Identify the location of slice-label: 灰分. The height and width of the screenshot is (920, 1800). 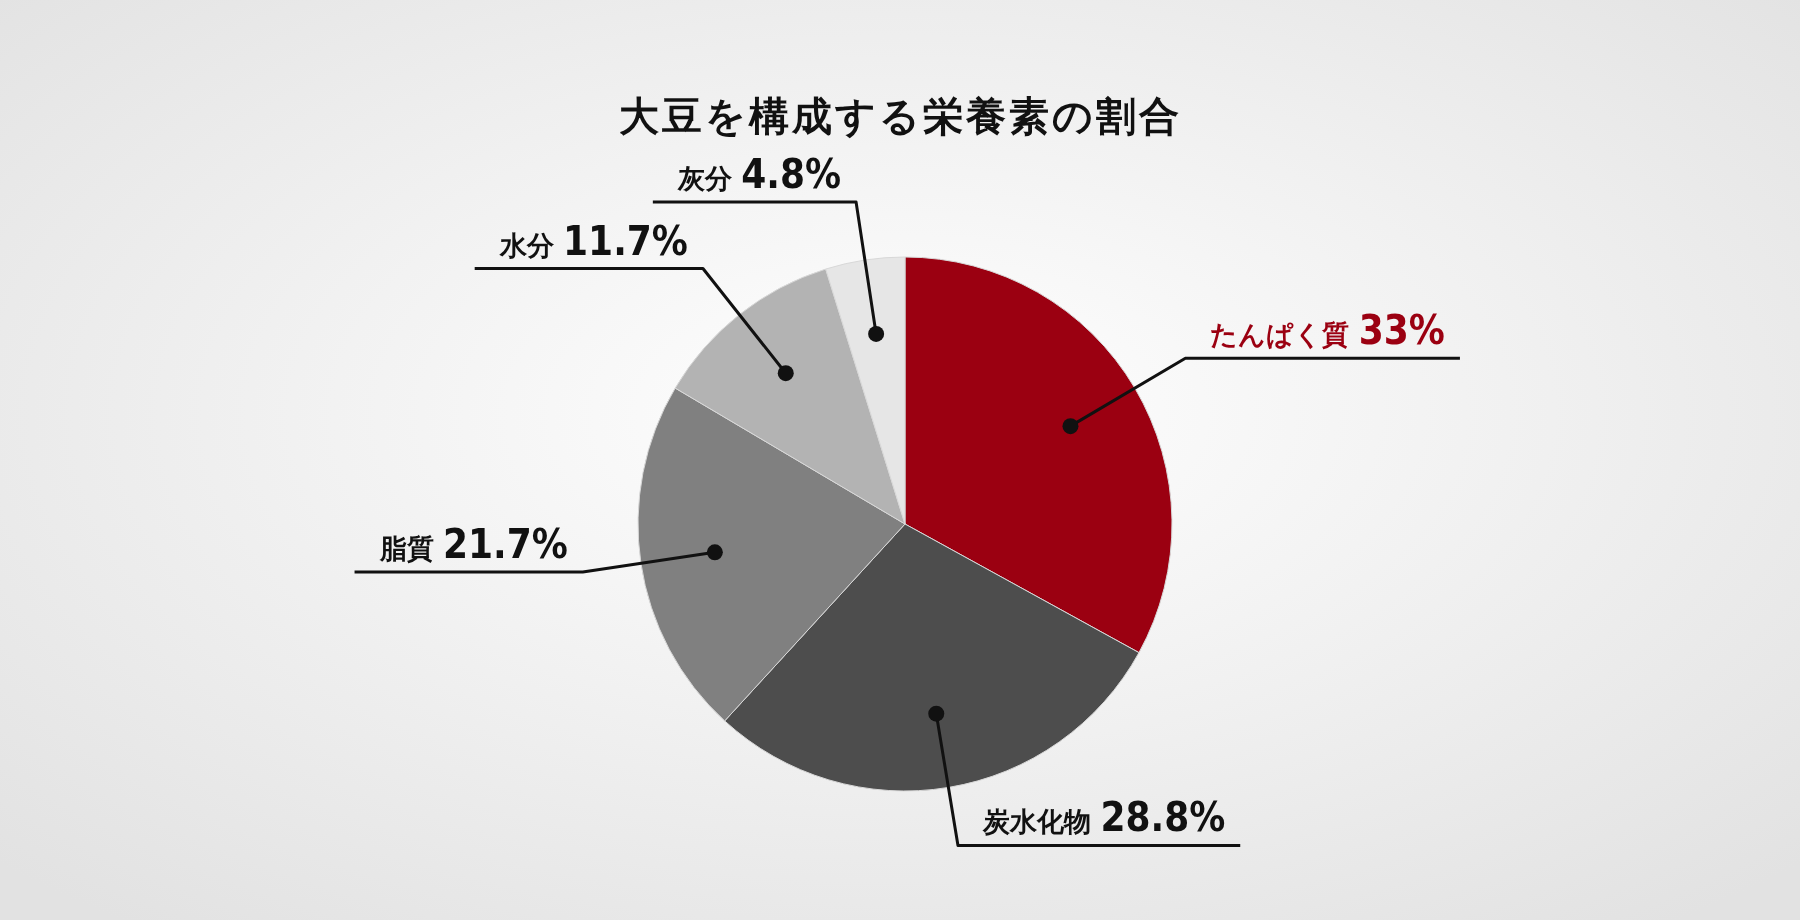
(709, 178).